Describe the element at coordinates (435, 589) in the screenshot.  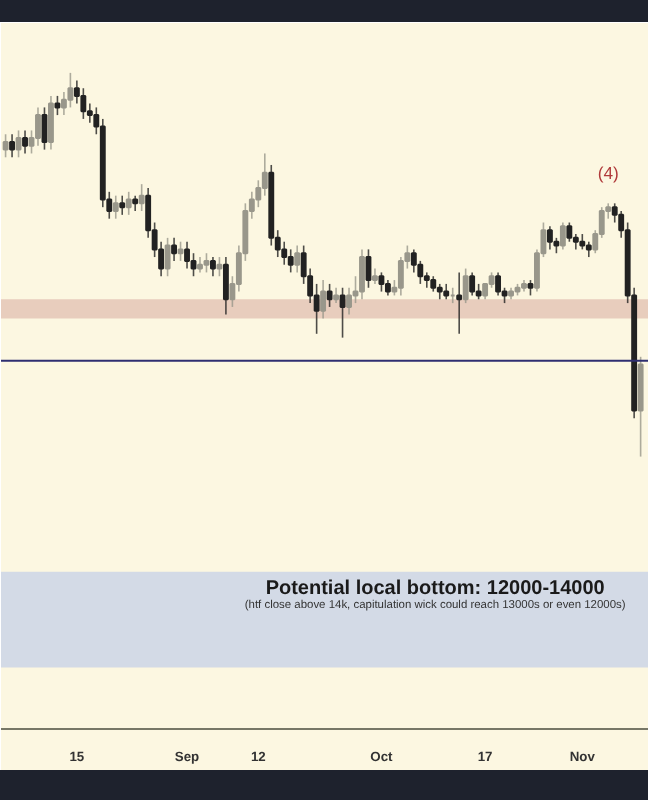
I see `band-label: Potential local bottom: 12000-14000` at that location.